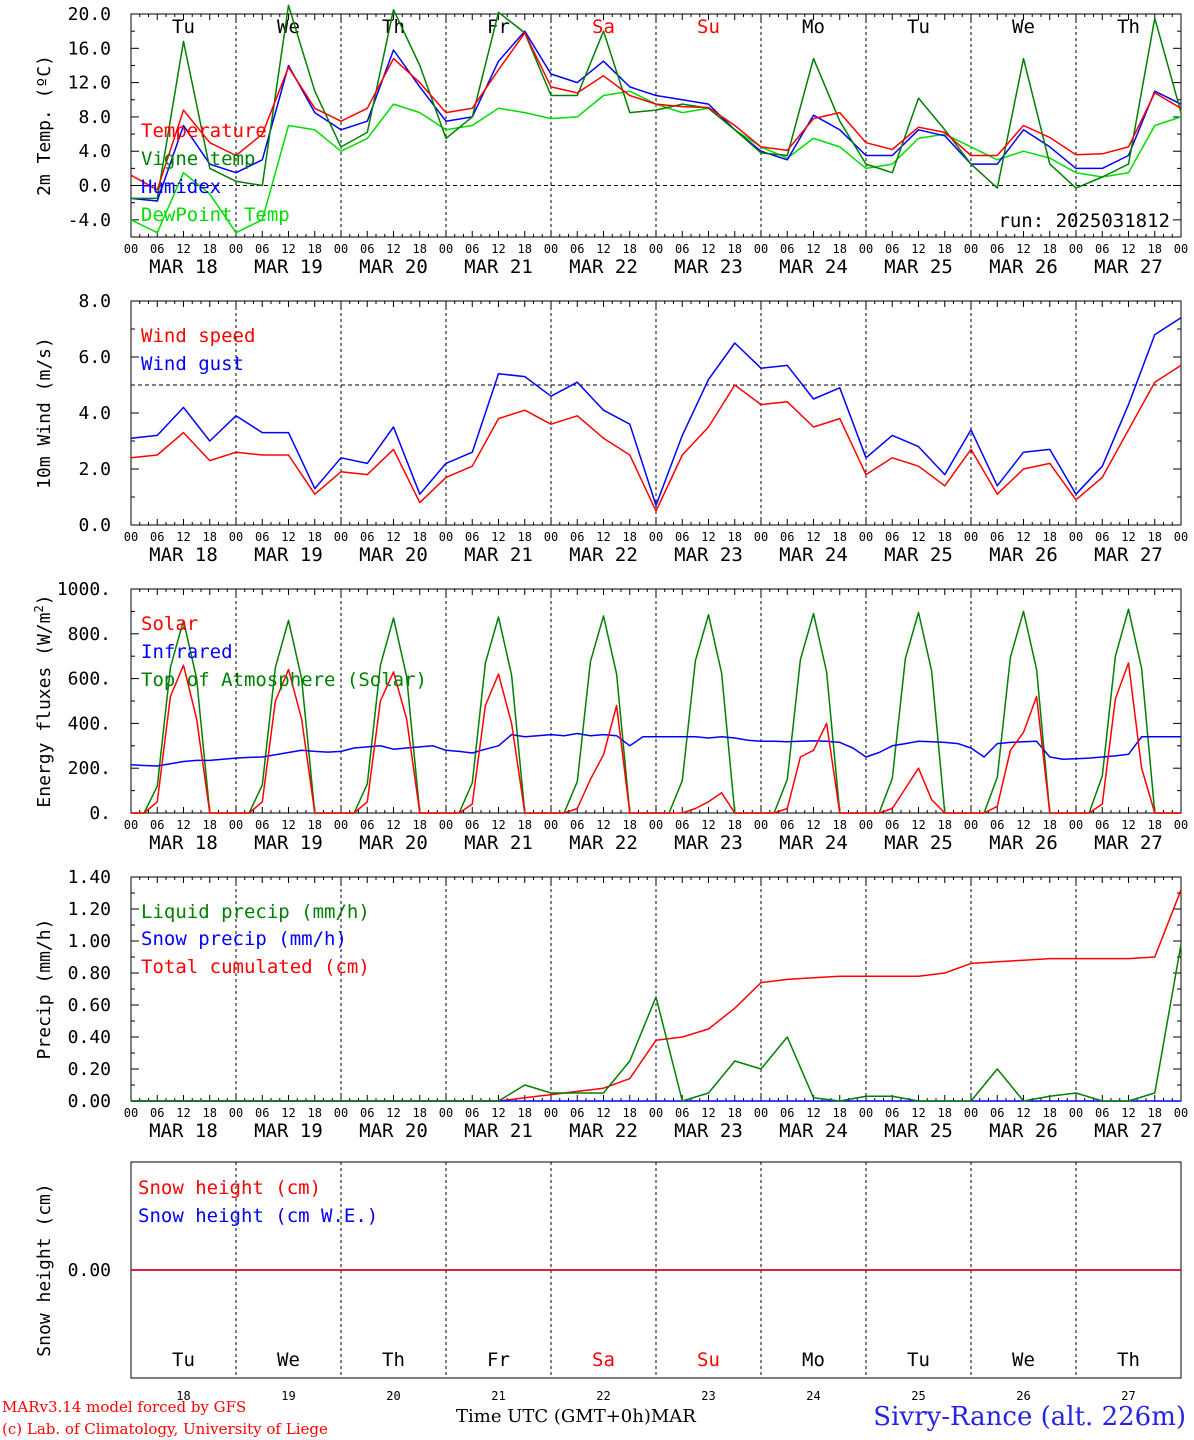  I want to click on credit-line-1: MARv3.14 model forced by GFS, so click(124, 1407).